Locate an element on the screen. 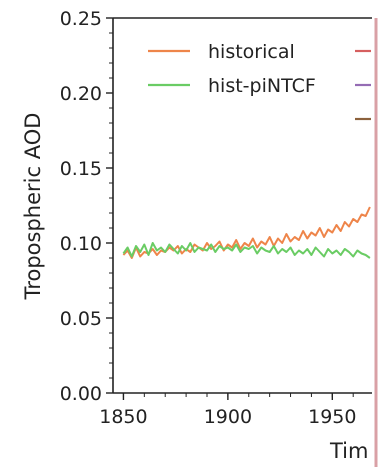  x-tick-label: 1850 is located at coordinates (123, 417).